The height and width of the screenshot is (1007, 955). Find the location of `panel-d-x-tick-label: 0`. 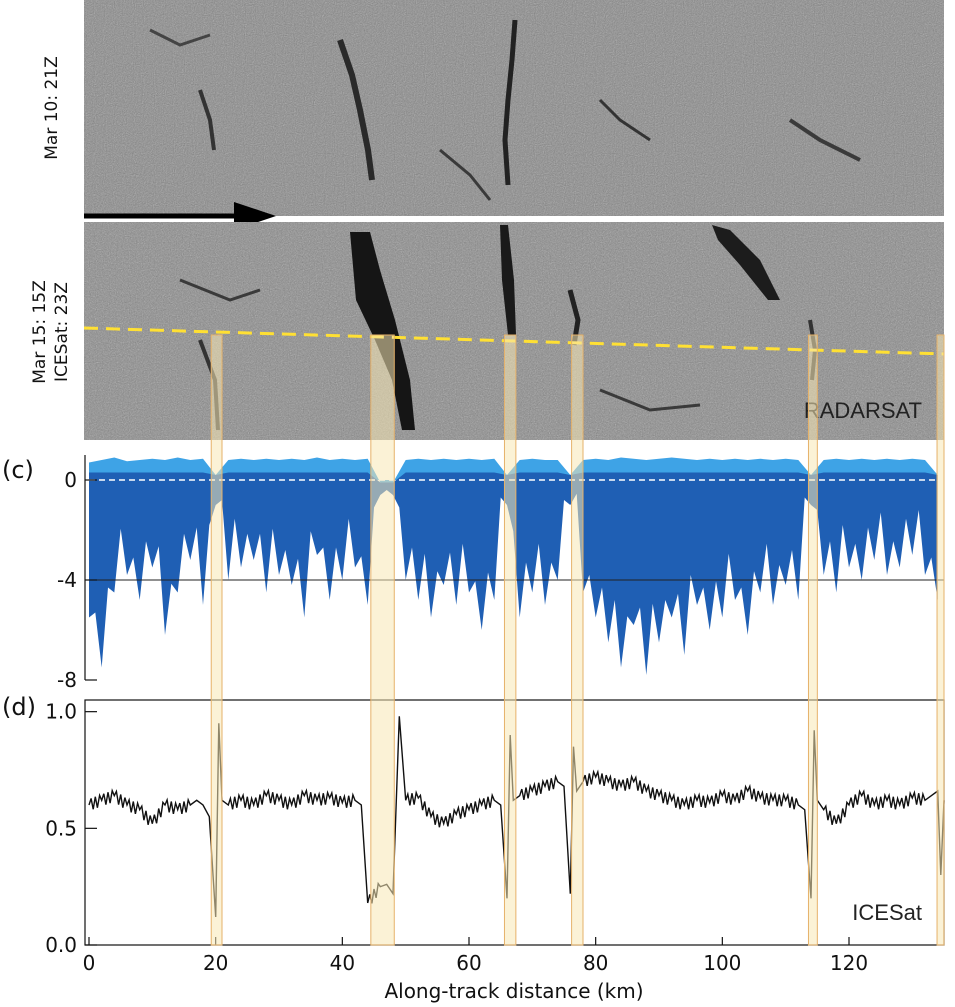

panel-d-x-tick-label: 0 is located at coordinates (89, 963).